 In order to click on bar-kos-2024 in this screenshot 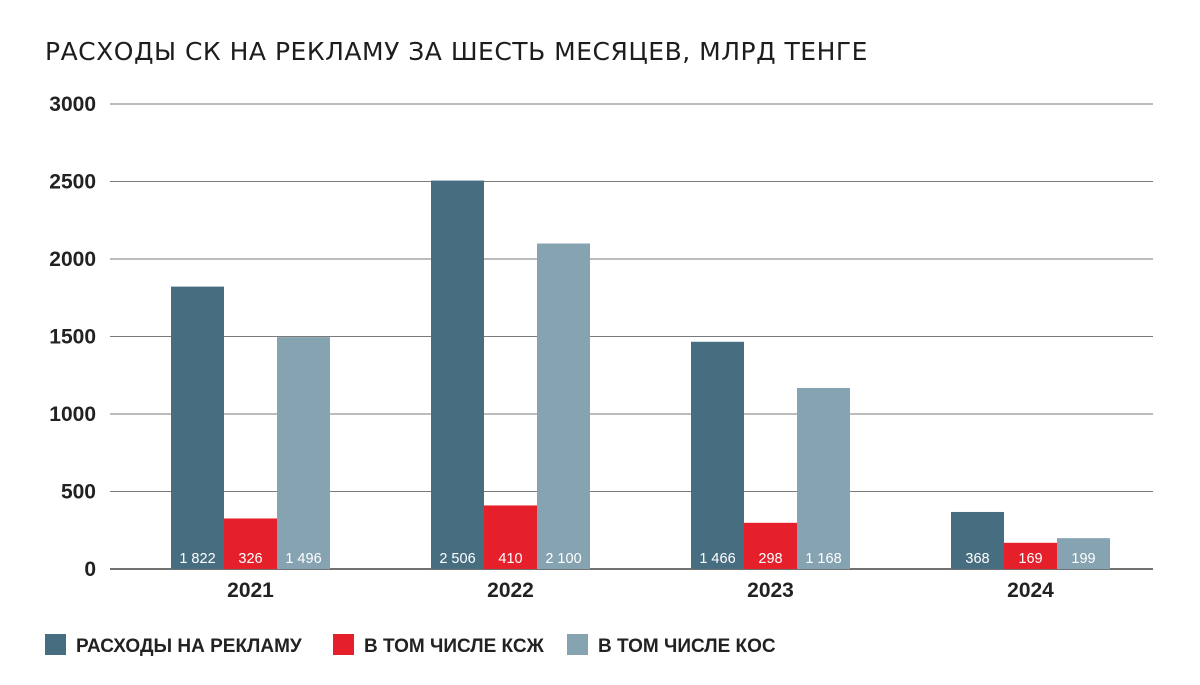, I will do `click(1083, 553)`.